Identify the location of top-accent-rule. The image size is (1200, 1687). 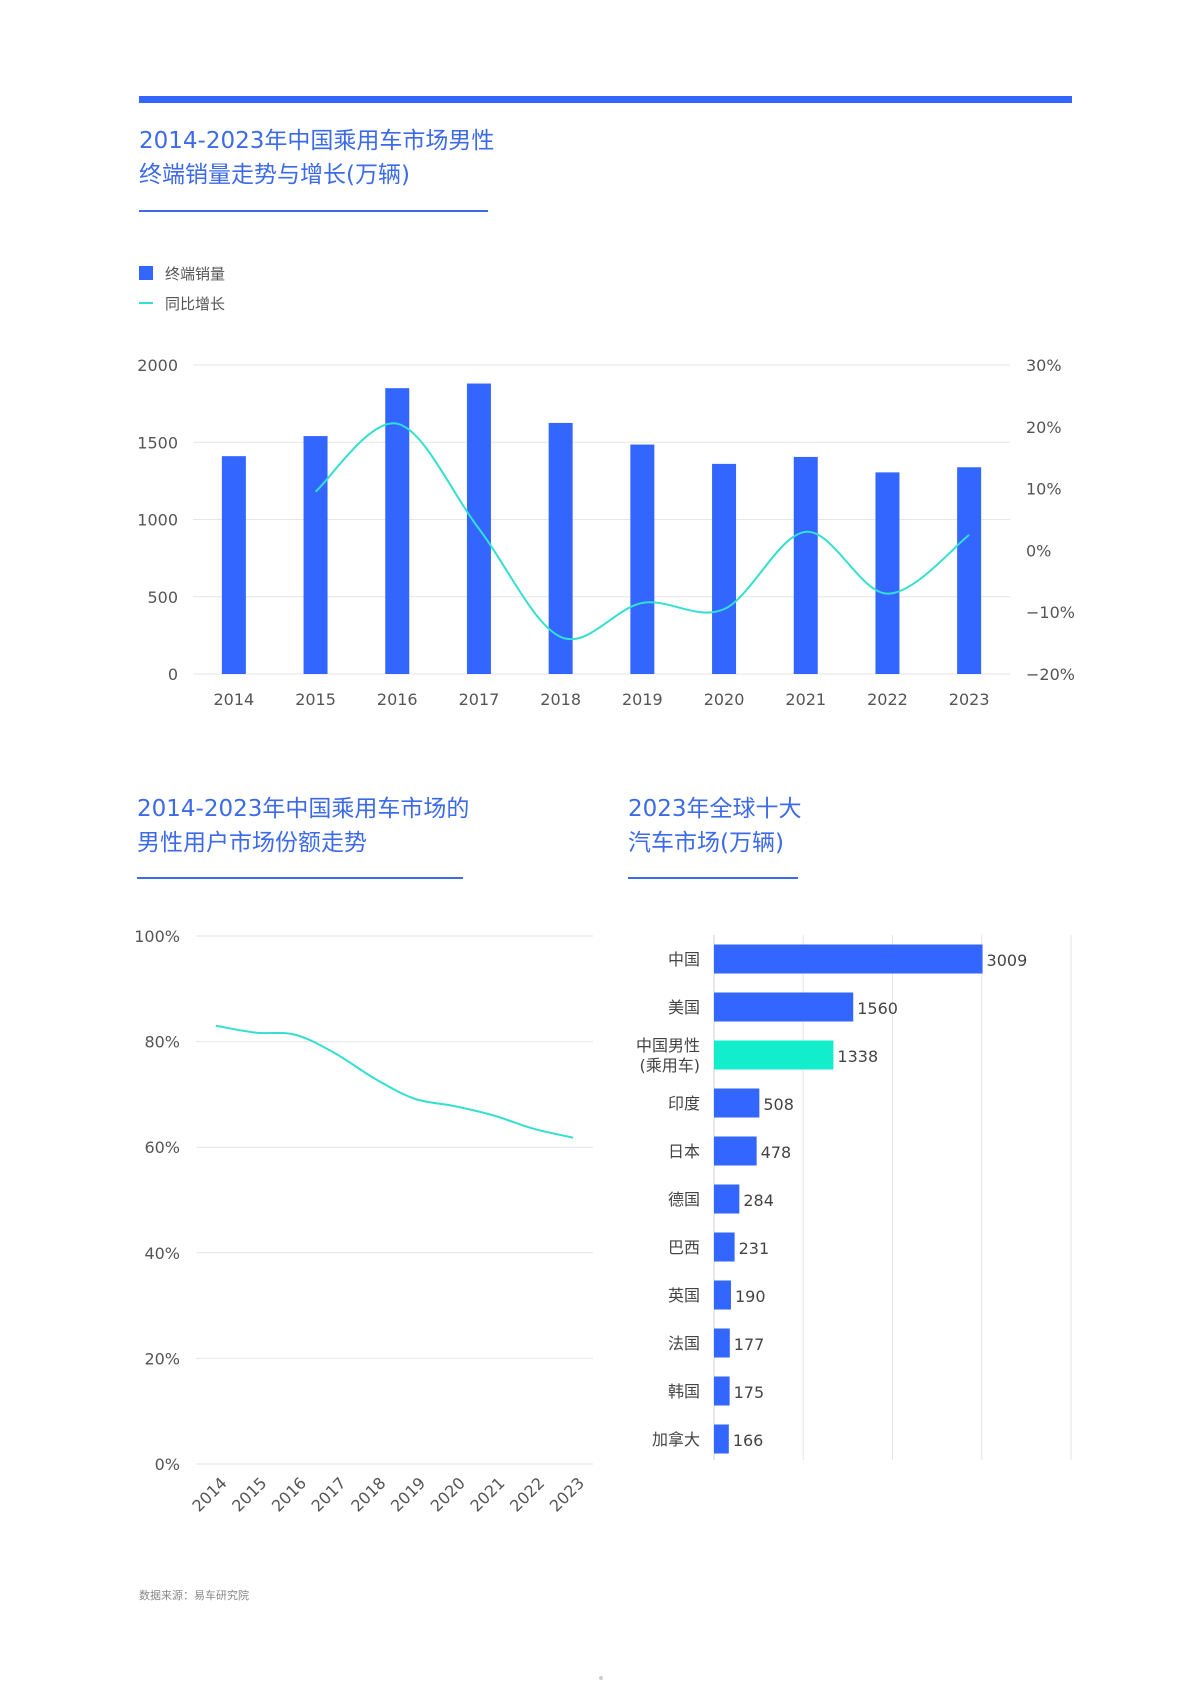
(605, 99).